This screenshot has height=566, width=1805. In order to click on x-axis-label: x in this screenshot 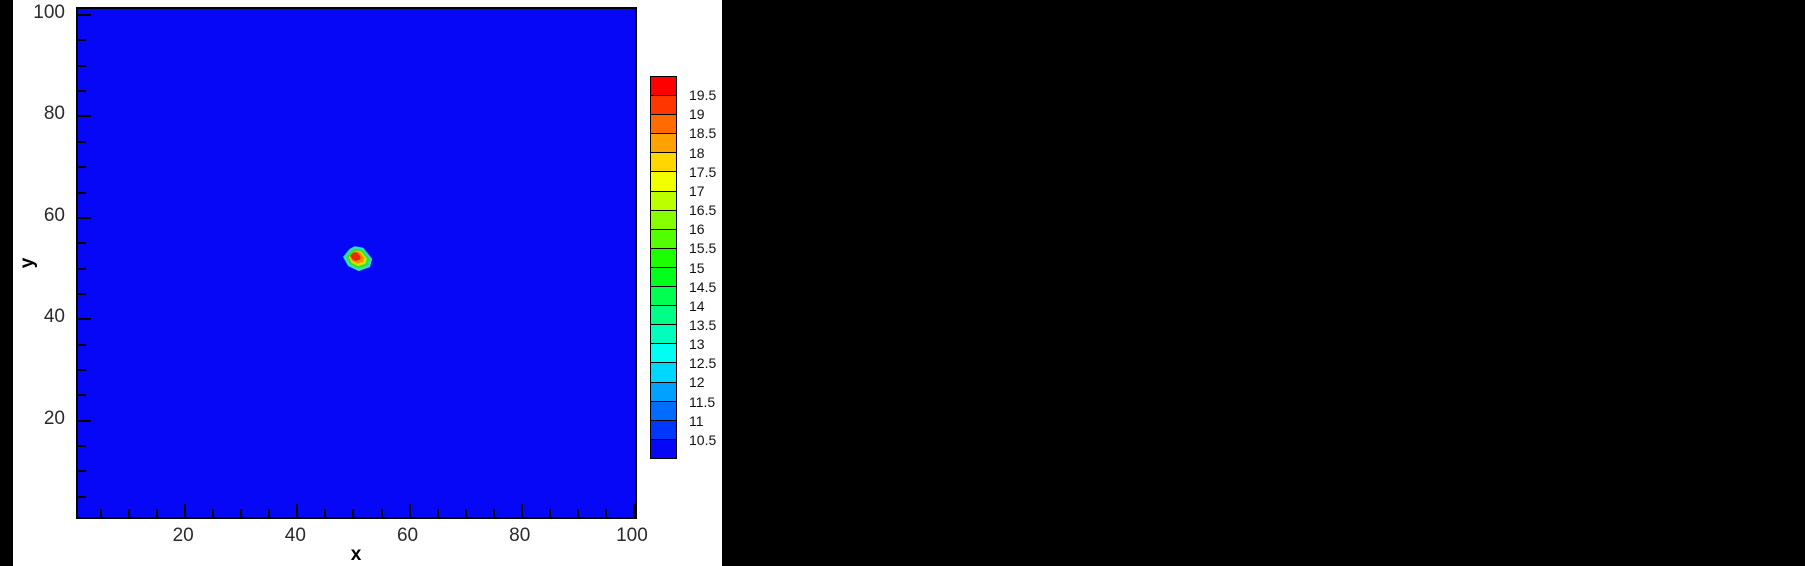, I will do `click(356, 554)`.